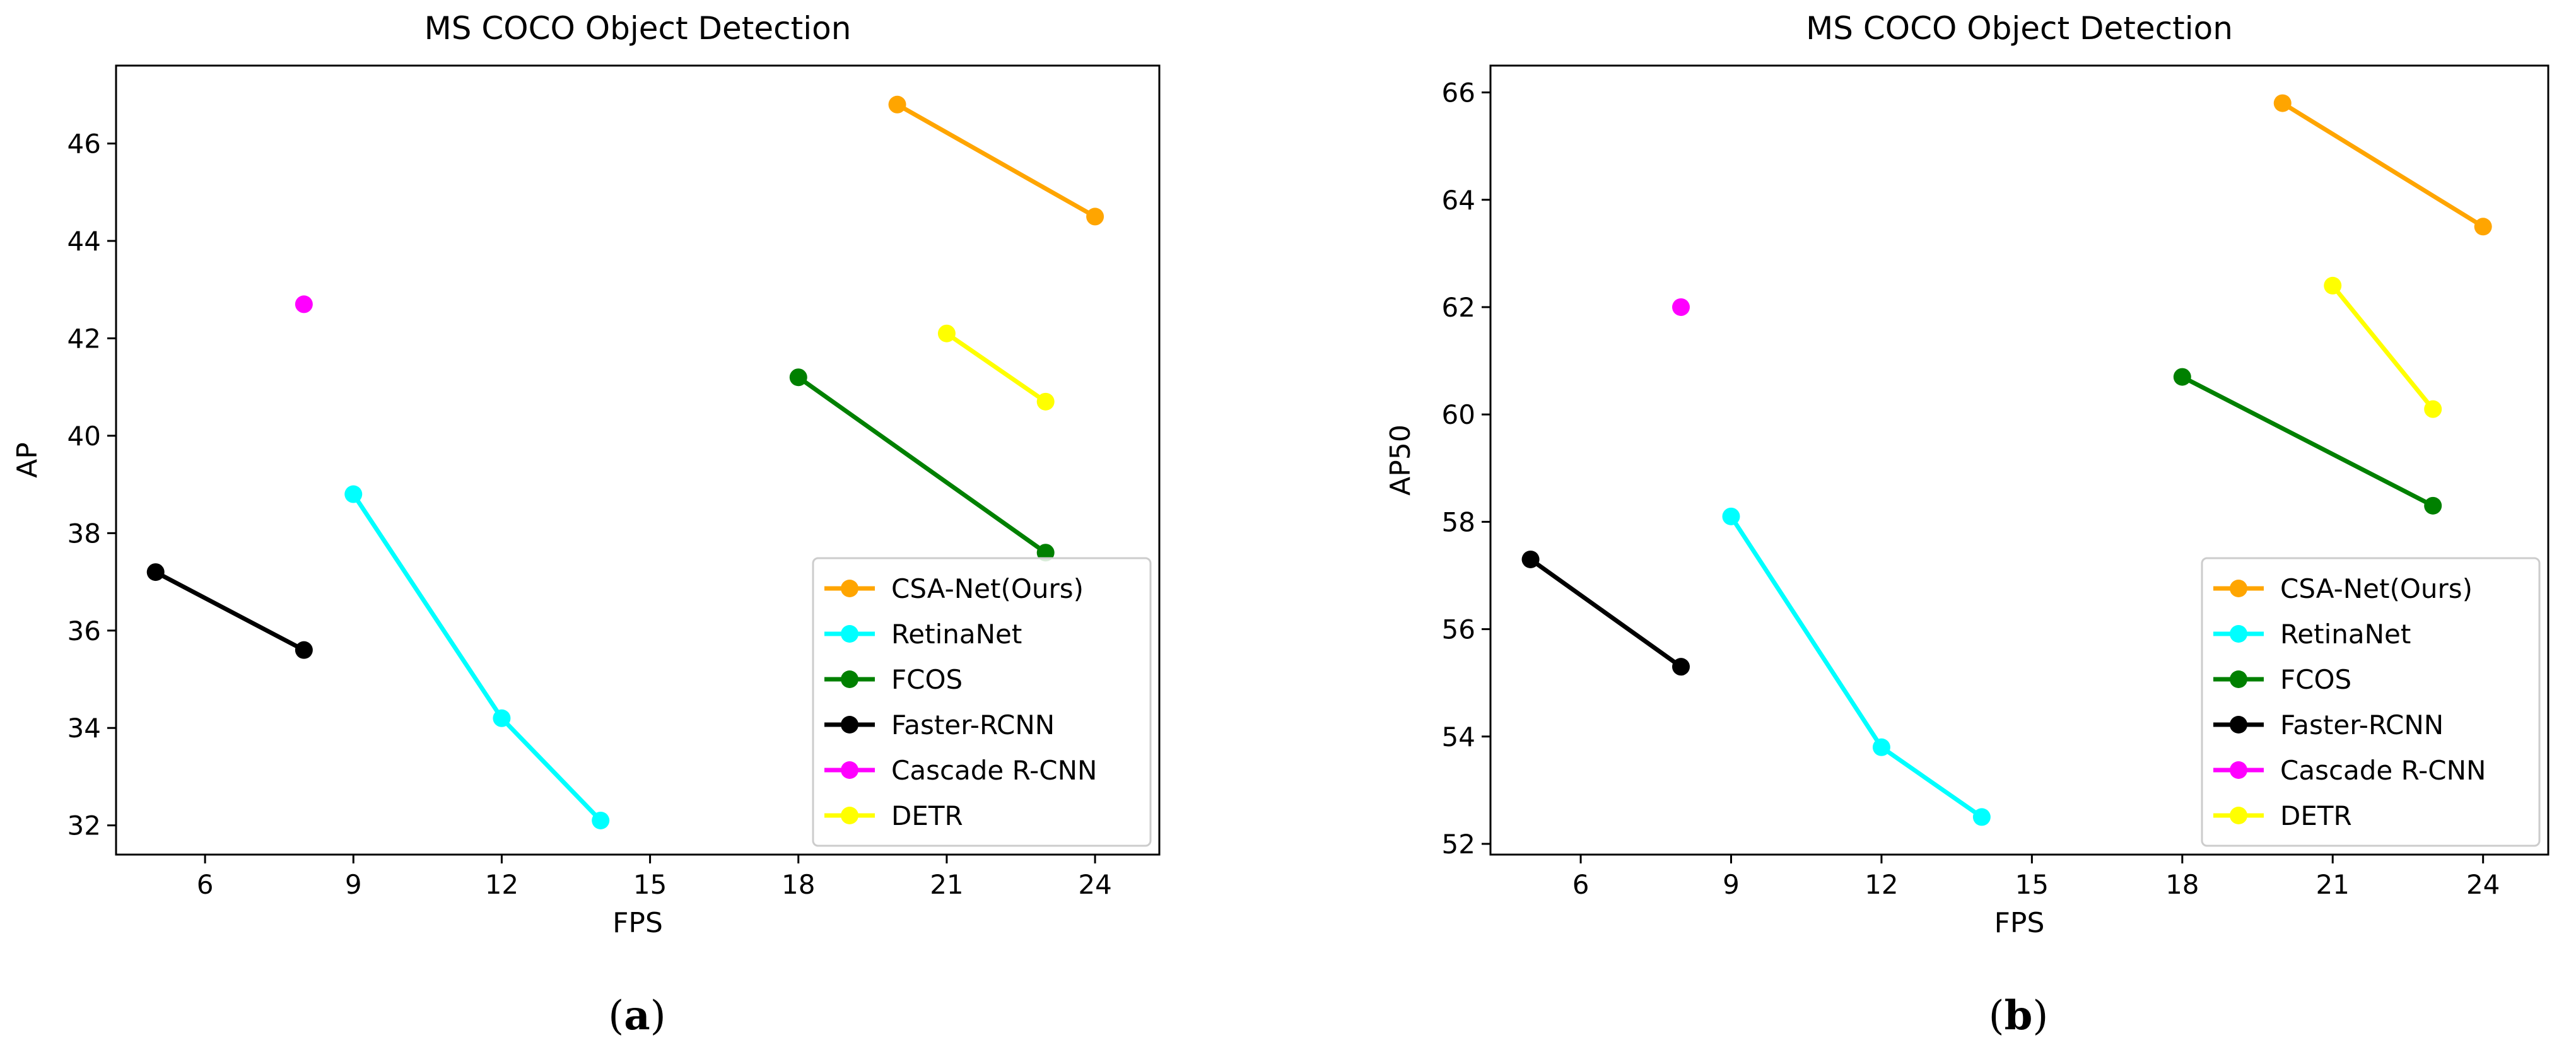 The image size is (2576, 1052). I want to click on y-tick-label: 54, so click(1458, 737).